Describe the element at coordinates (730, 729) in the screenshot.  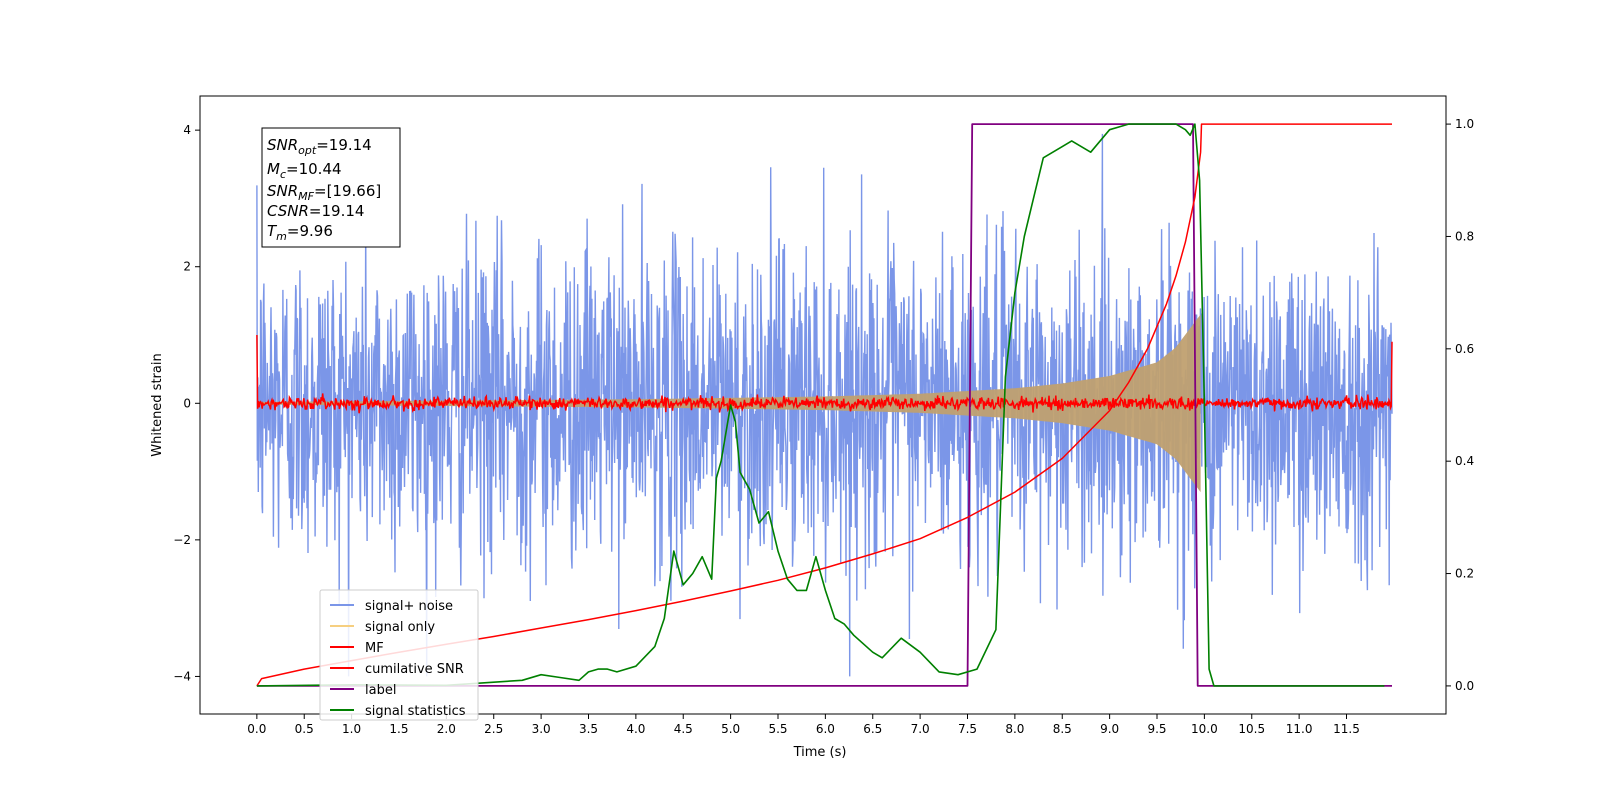
I see `x-tick-label: 5.0` at that location.